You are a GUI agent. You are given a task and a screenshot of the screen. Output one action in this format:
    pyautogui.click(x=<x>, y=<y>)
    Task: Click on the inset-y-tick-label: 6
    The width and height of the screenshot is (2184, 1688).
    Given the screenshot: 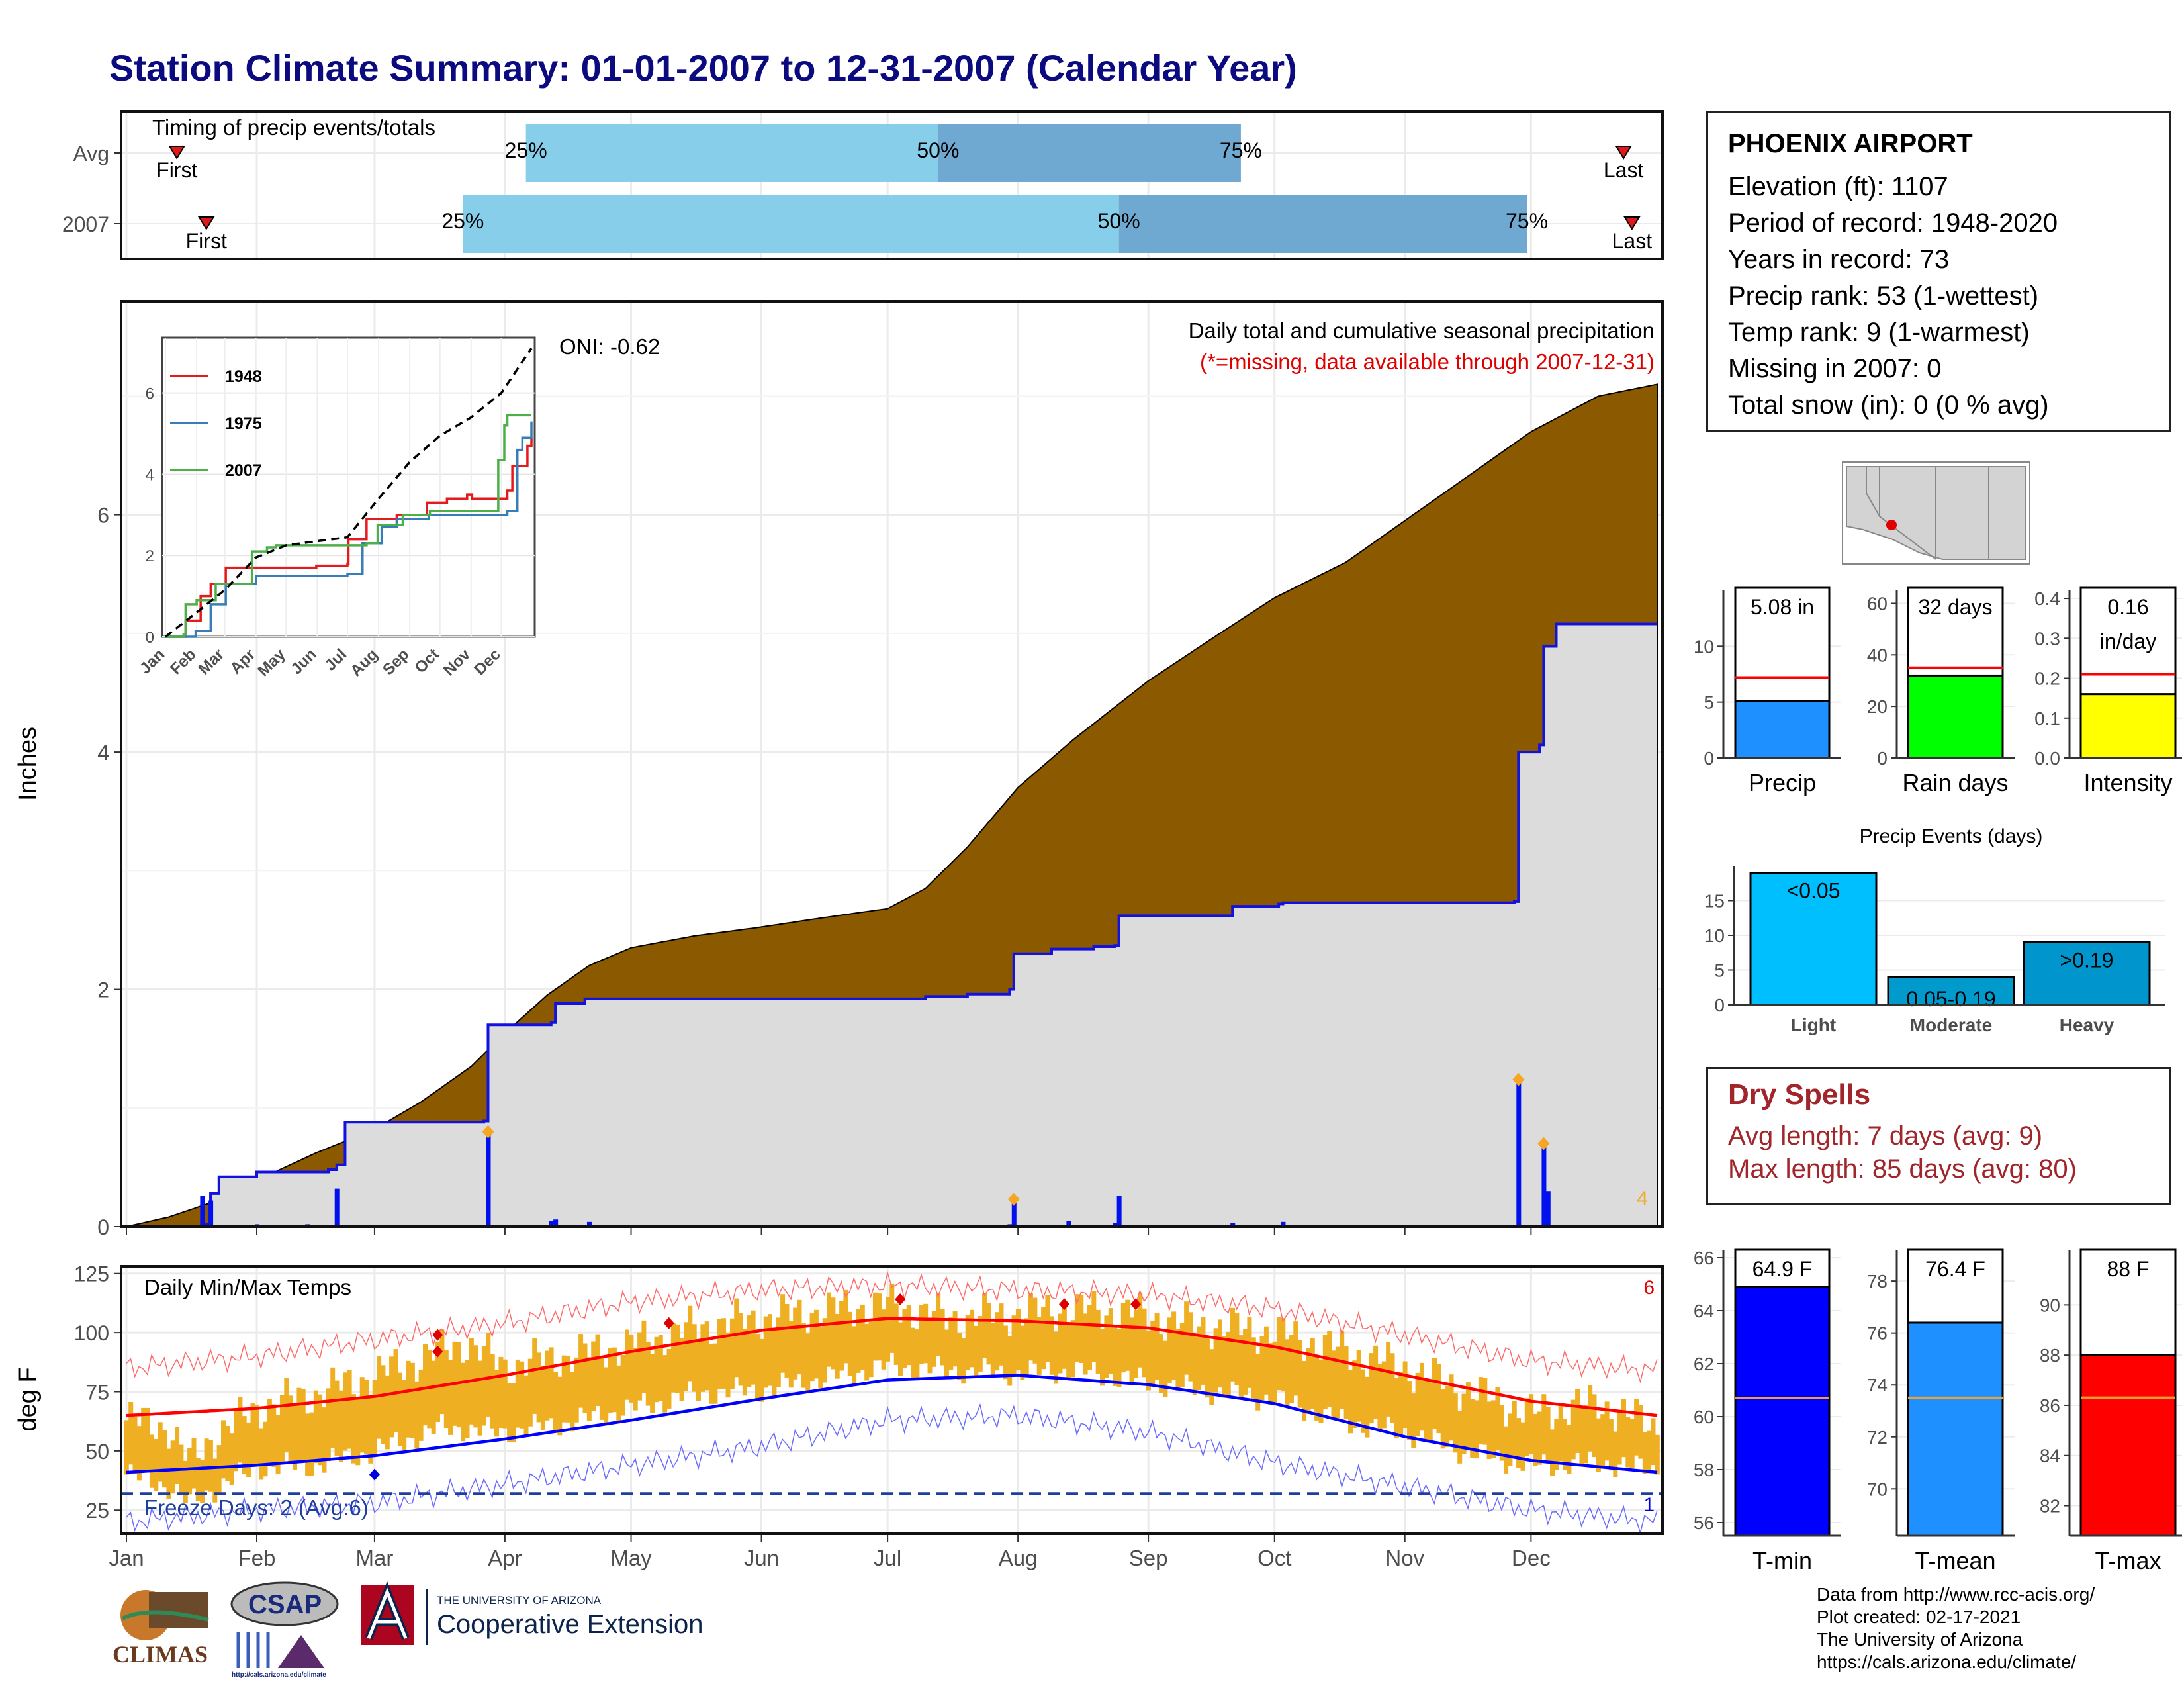 What is the action you would take?
    pyautogui.click(x=150, y=394)
    